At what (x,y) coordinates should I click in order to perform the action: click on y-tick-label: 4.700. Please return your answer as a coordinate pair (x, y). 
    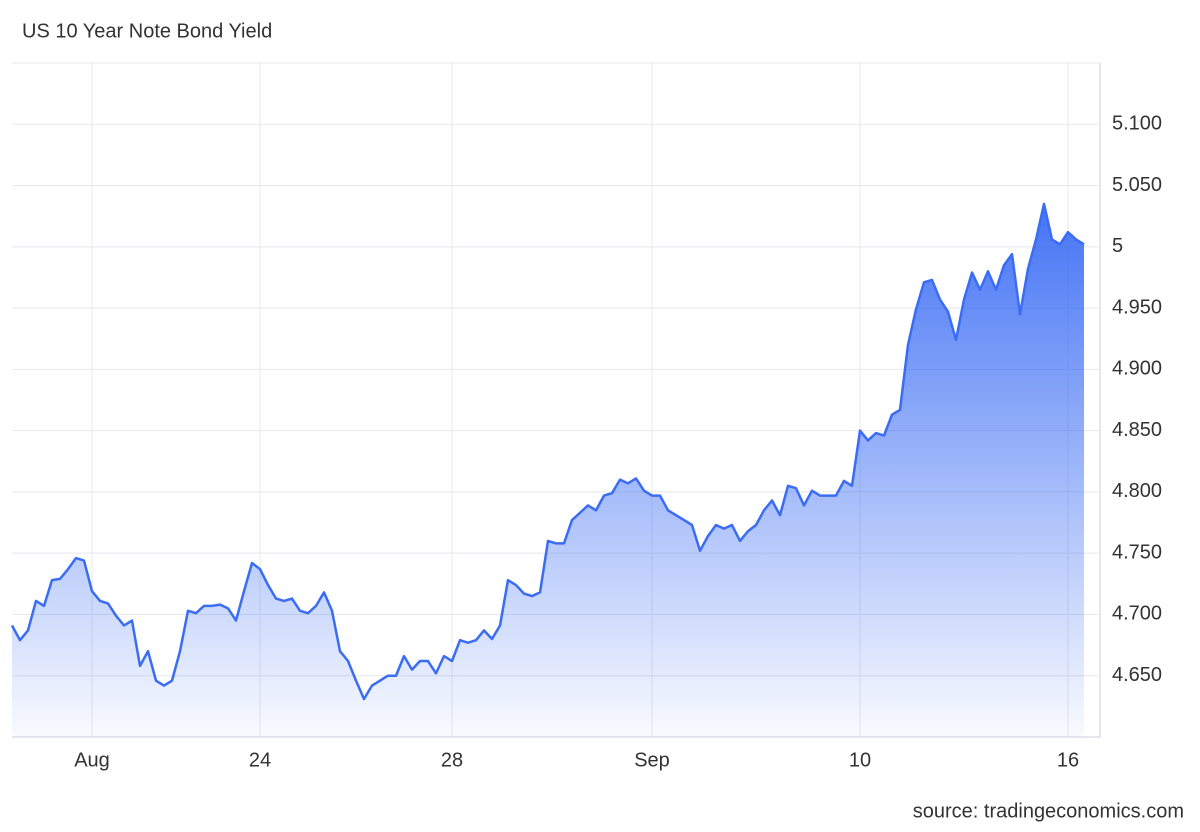
    Looking at the image, I should click on (1137, 614).